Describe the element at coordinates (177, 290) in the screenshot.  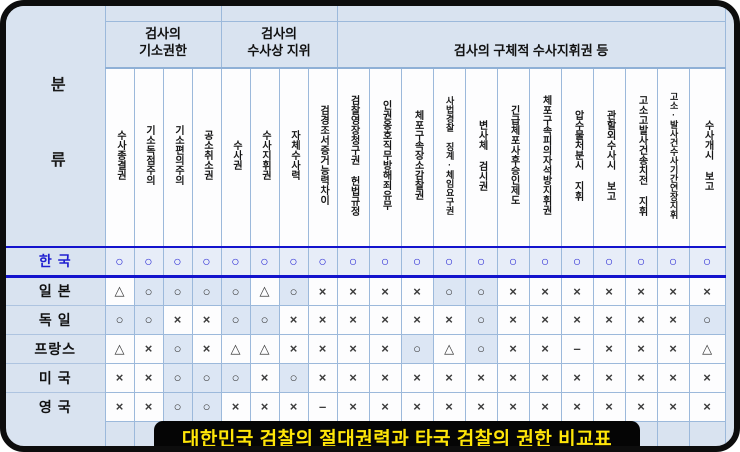
I see `mark-cell-1-2: ○` at that location.